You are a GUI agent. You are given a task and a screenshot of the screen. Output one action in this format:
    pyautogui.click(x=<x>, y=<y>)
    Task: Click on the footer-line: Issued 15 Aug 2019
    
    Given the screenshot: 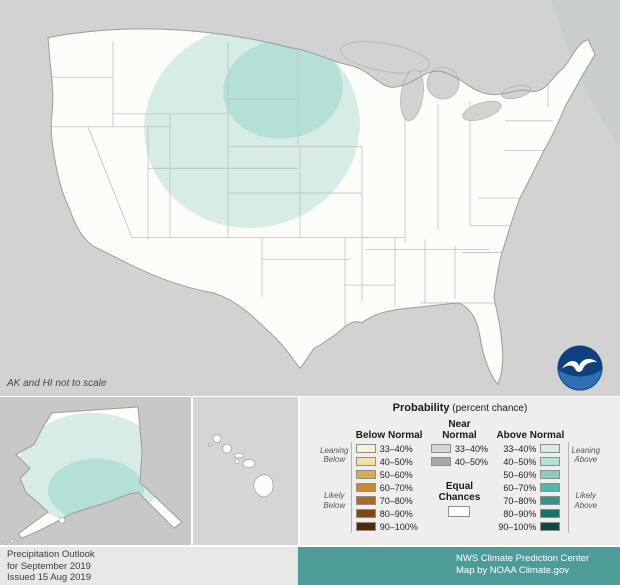 What is the action you would take?
    pyautogui.click(x=49, y=577)
    